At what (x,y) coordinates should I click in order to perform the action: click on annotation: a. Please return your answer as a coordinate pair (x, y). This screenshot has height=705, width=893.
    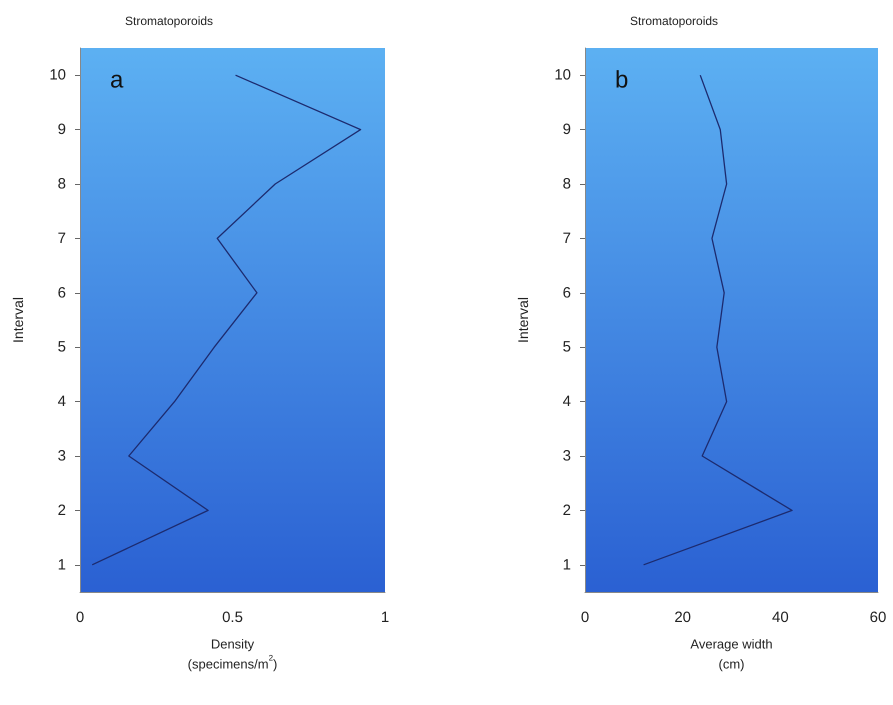
    Looking at the image, I should click on (117, 80).